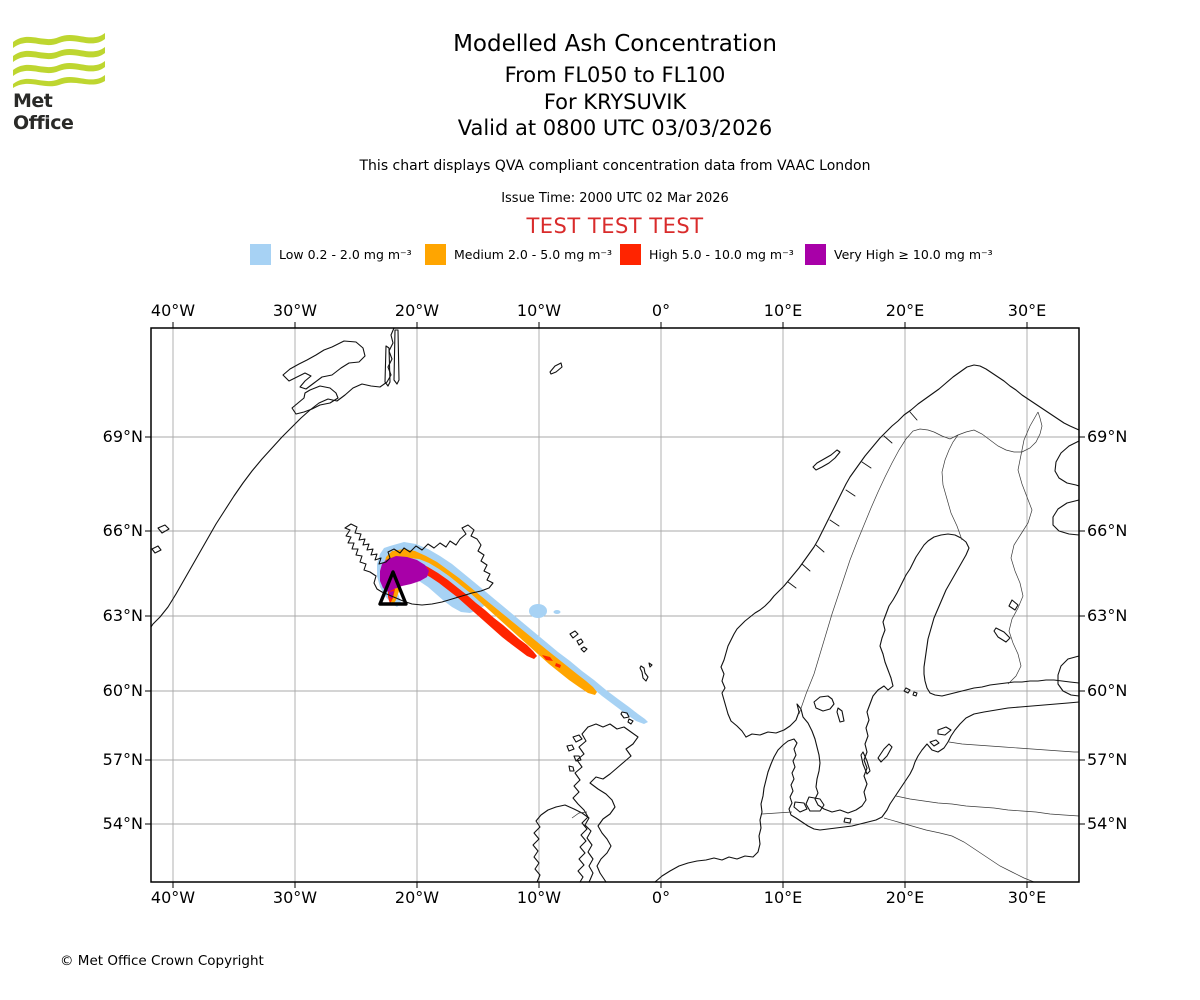  Describe the element at coordinates (260, 254) in the screenshot. I see `low-color-swatch` at that location.